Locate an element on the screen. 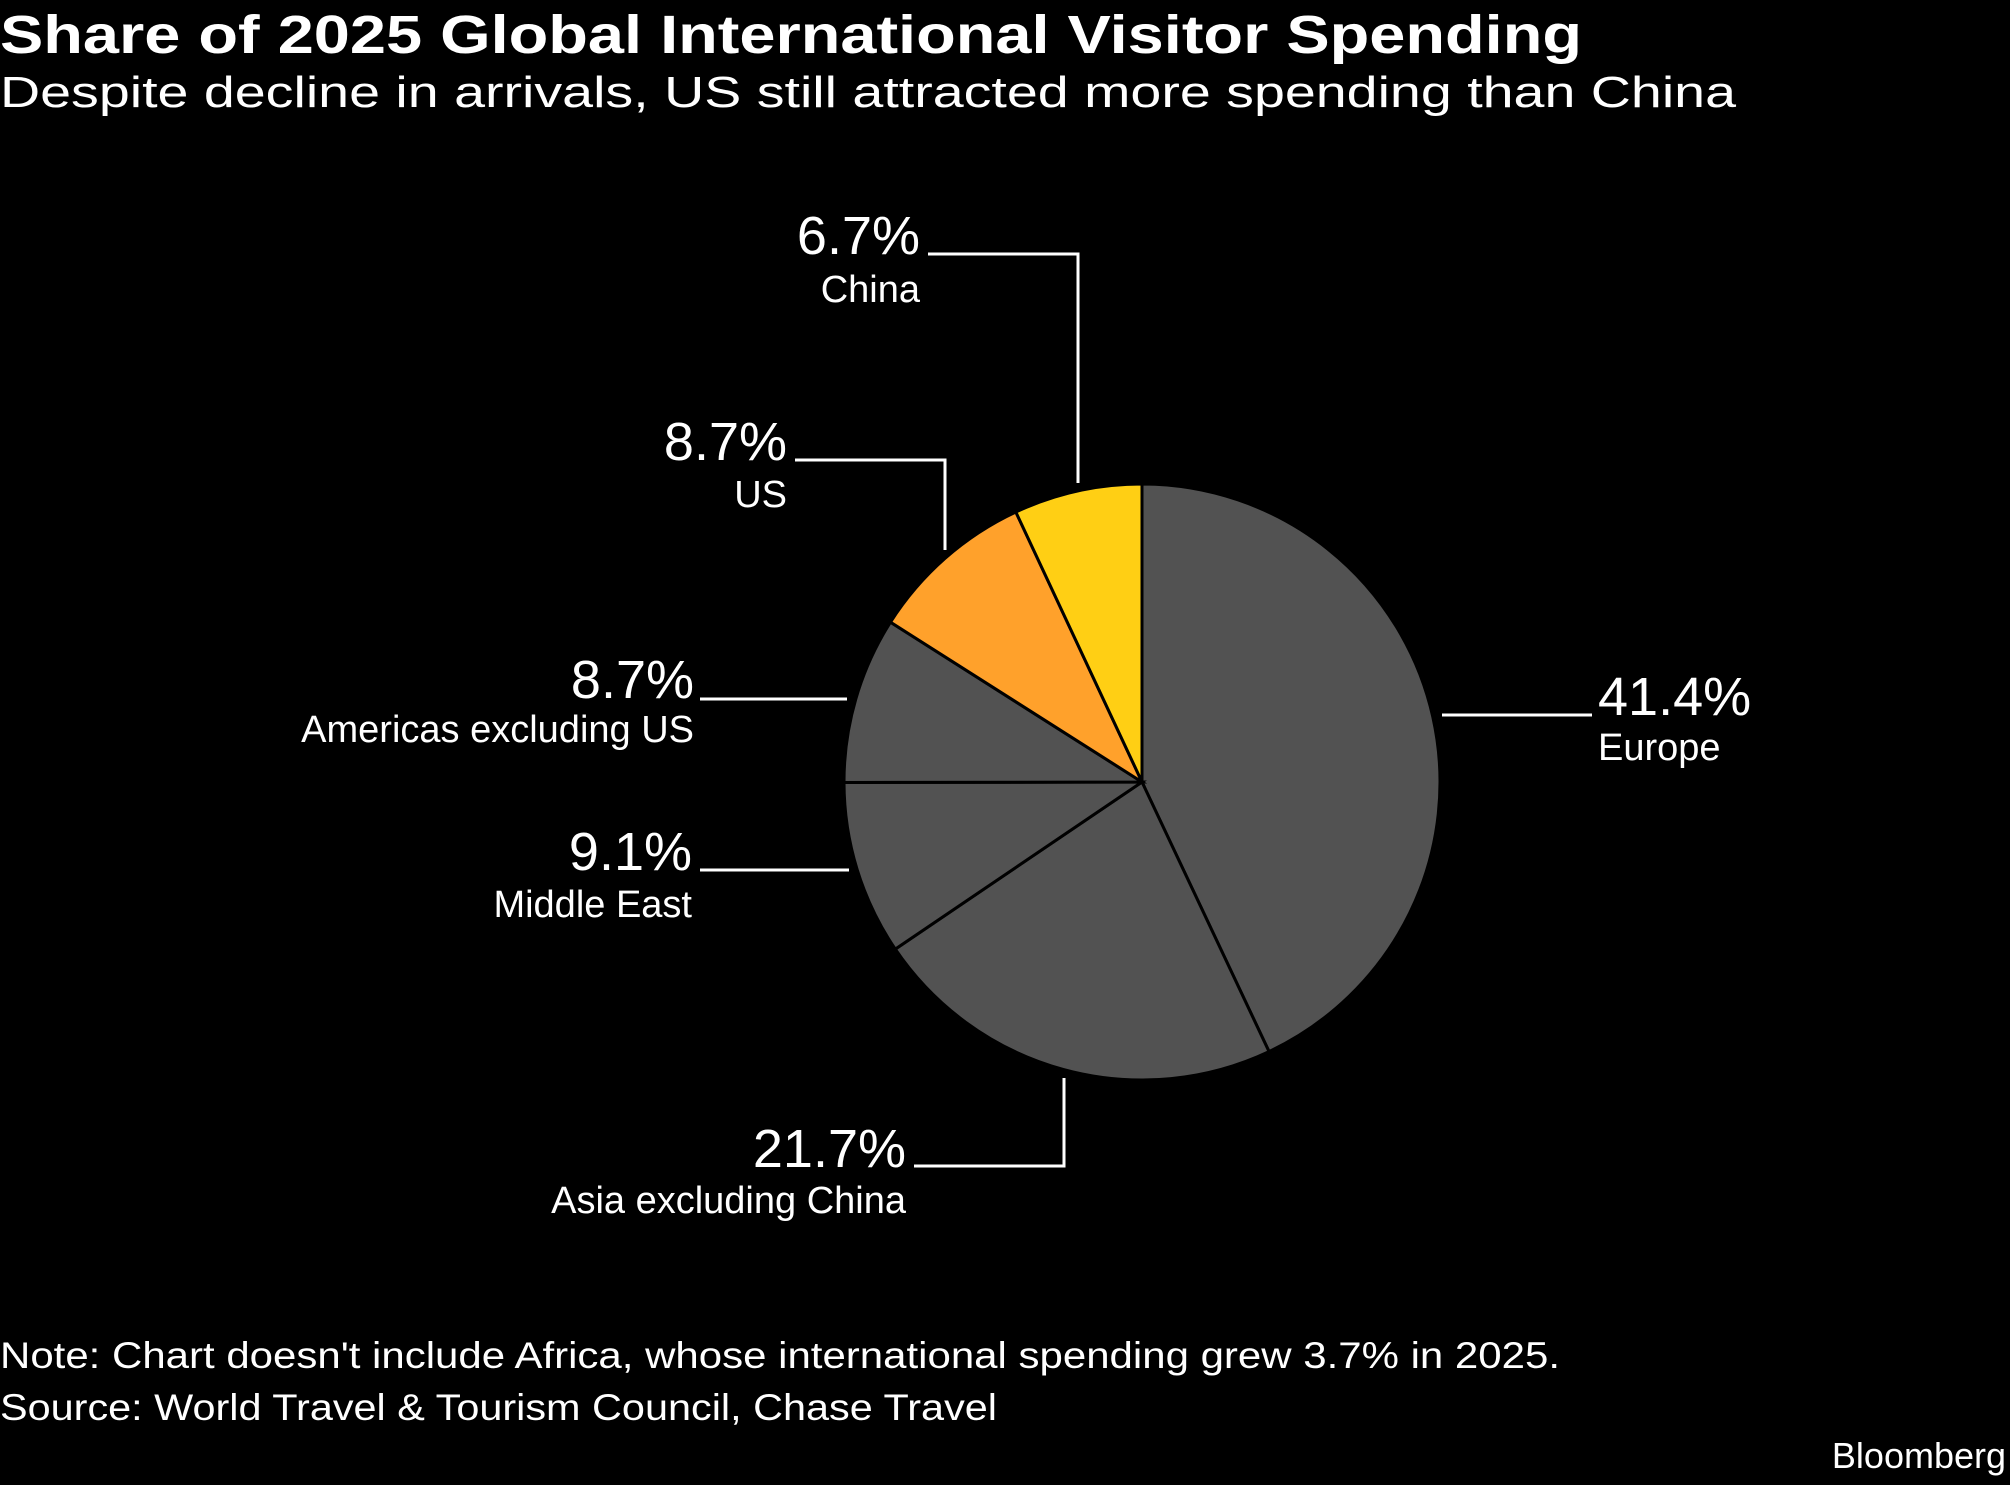 The width and height of the screenshot is (2010, 1485). pie-slice-us is located at coordinates (1017, 648).